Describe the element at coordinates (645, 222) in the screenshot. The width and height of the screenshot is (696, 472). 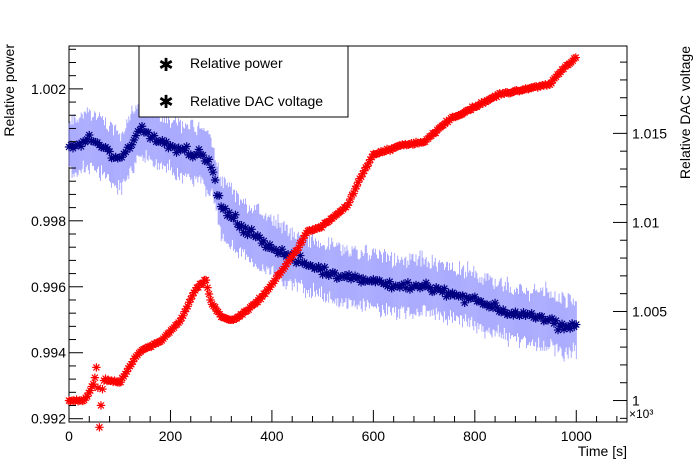
I see `right-tick-label: 1.01` at that location.